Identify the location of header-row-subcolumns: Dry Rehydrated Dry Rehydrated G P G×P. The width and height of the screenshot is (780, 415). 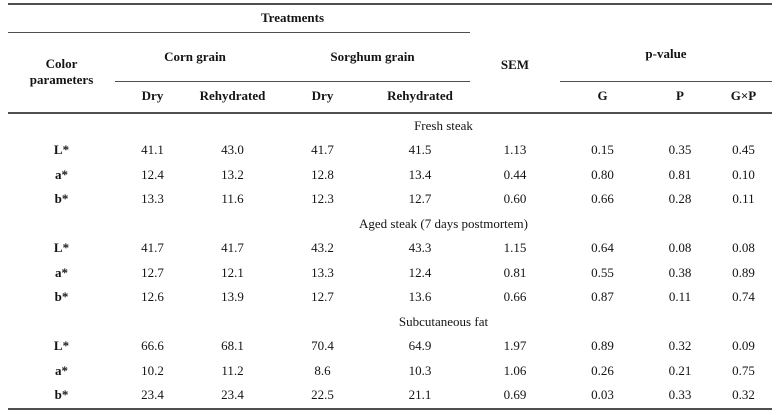
(390, 97).